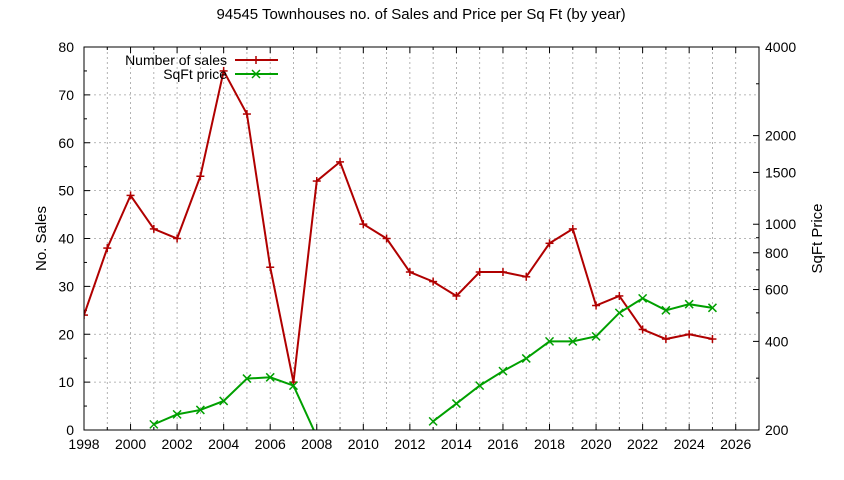  Describe the element at coordinates (595, 444) in the screenshot. I see `x-tick-label: 2020` at that location.